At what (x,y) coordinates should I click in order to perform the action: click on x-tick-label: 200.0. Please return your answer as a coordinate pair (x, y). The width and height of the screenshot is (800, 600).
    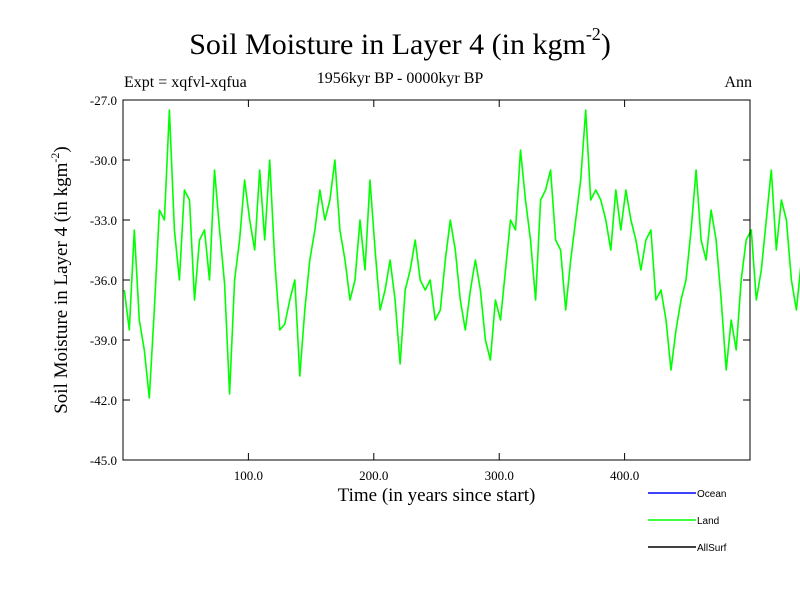
    Looking at the image, I should click on (373, 475).